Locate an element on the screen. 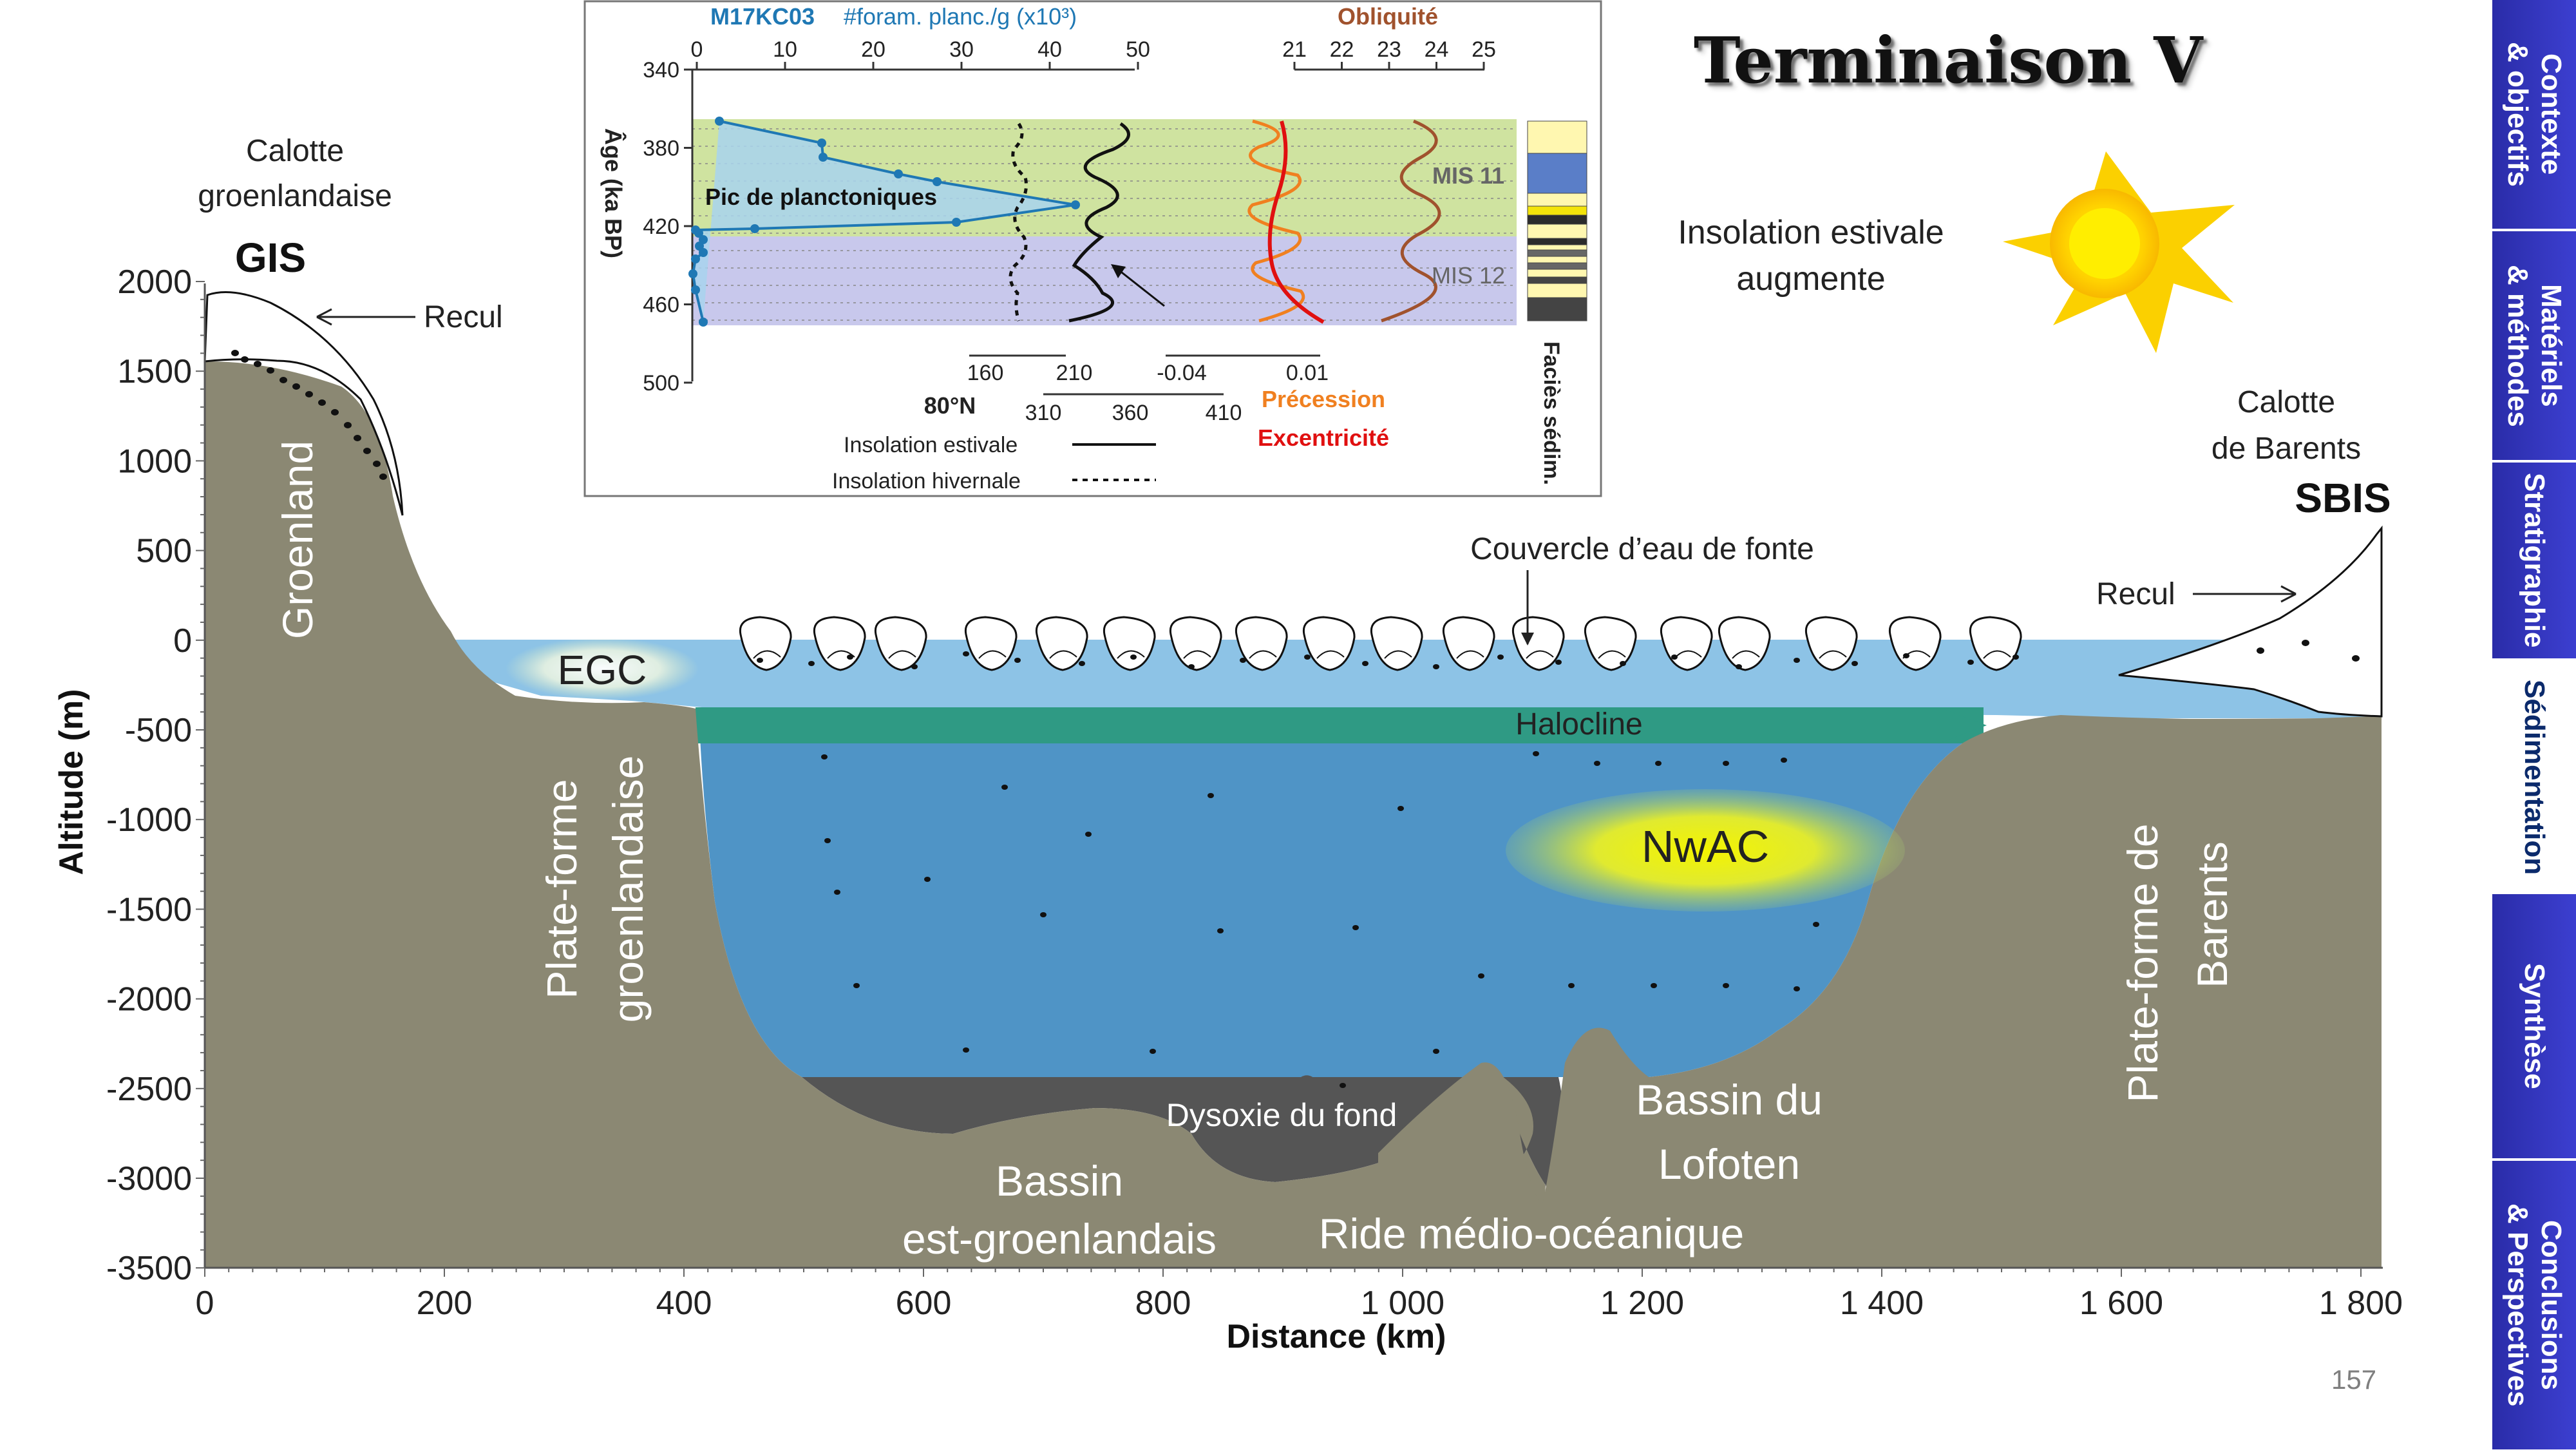  nav-tab-synthese: Synthèse is located at coordinates (2534, 1027).